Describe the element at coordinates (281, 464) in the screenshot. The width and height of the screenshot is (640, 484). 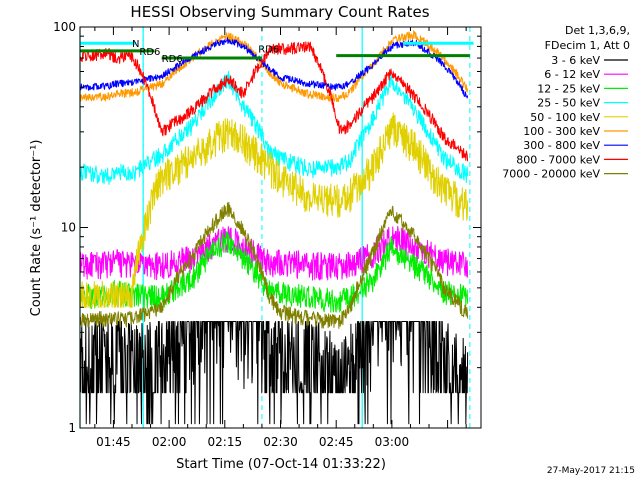
I see `x-axis-label: Start Time (07-Oct-14 01:33:22)` at that location.